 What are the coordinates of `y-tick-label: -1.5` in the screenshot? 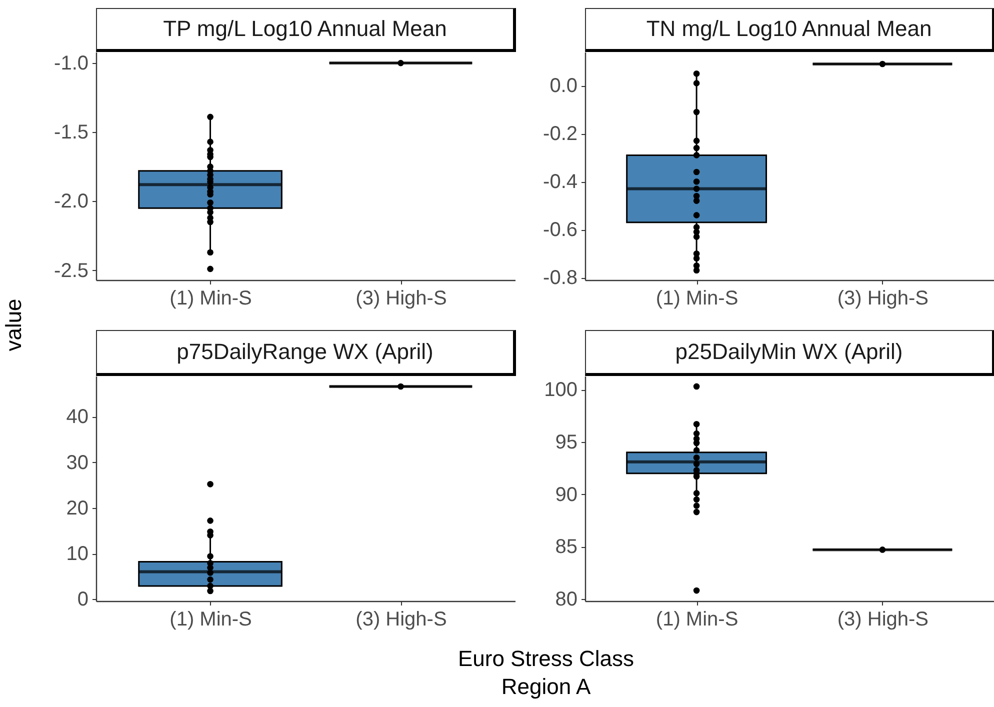 It's located at (71, 133).